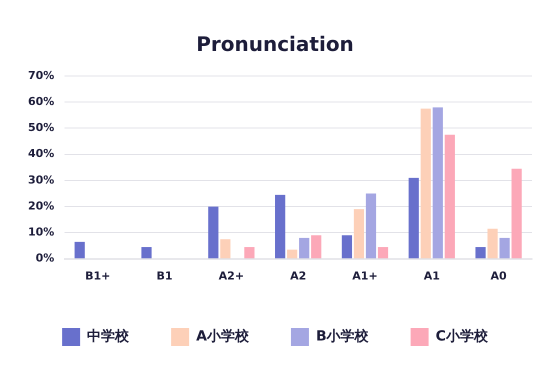  Describe the element at coordinates (432, 275) in the screenshot. I see `x-tick-label: A1` at that location.